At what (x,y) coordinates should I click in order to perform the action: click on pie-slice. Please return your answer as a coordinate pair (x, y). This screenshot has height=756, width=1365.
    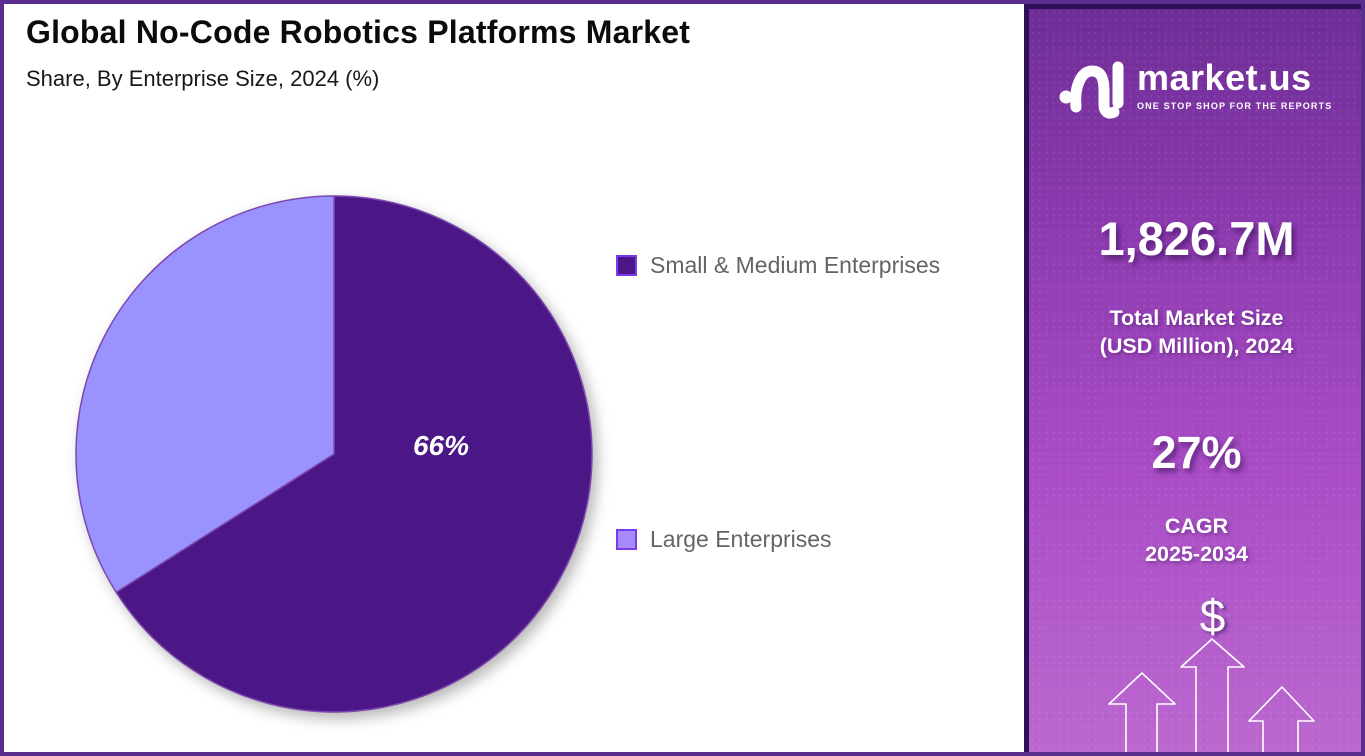
    Looking at the image, I should click on (205, 394).